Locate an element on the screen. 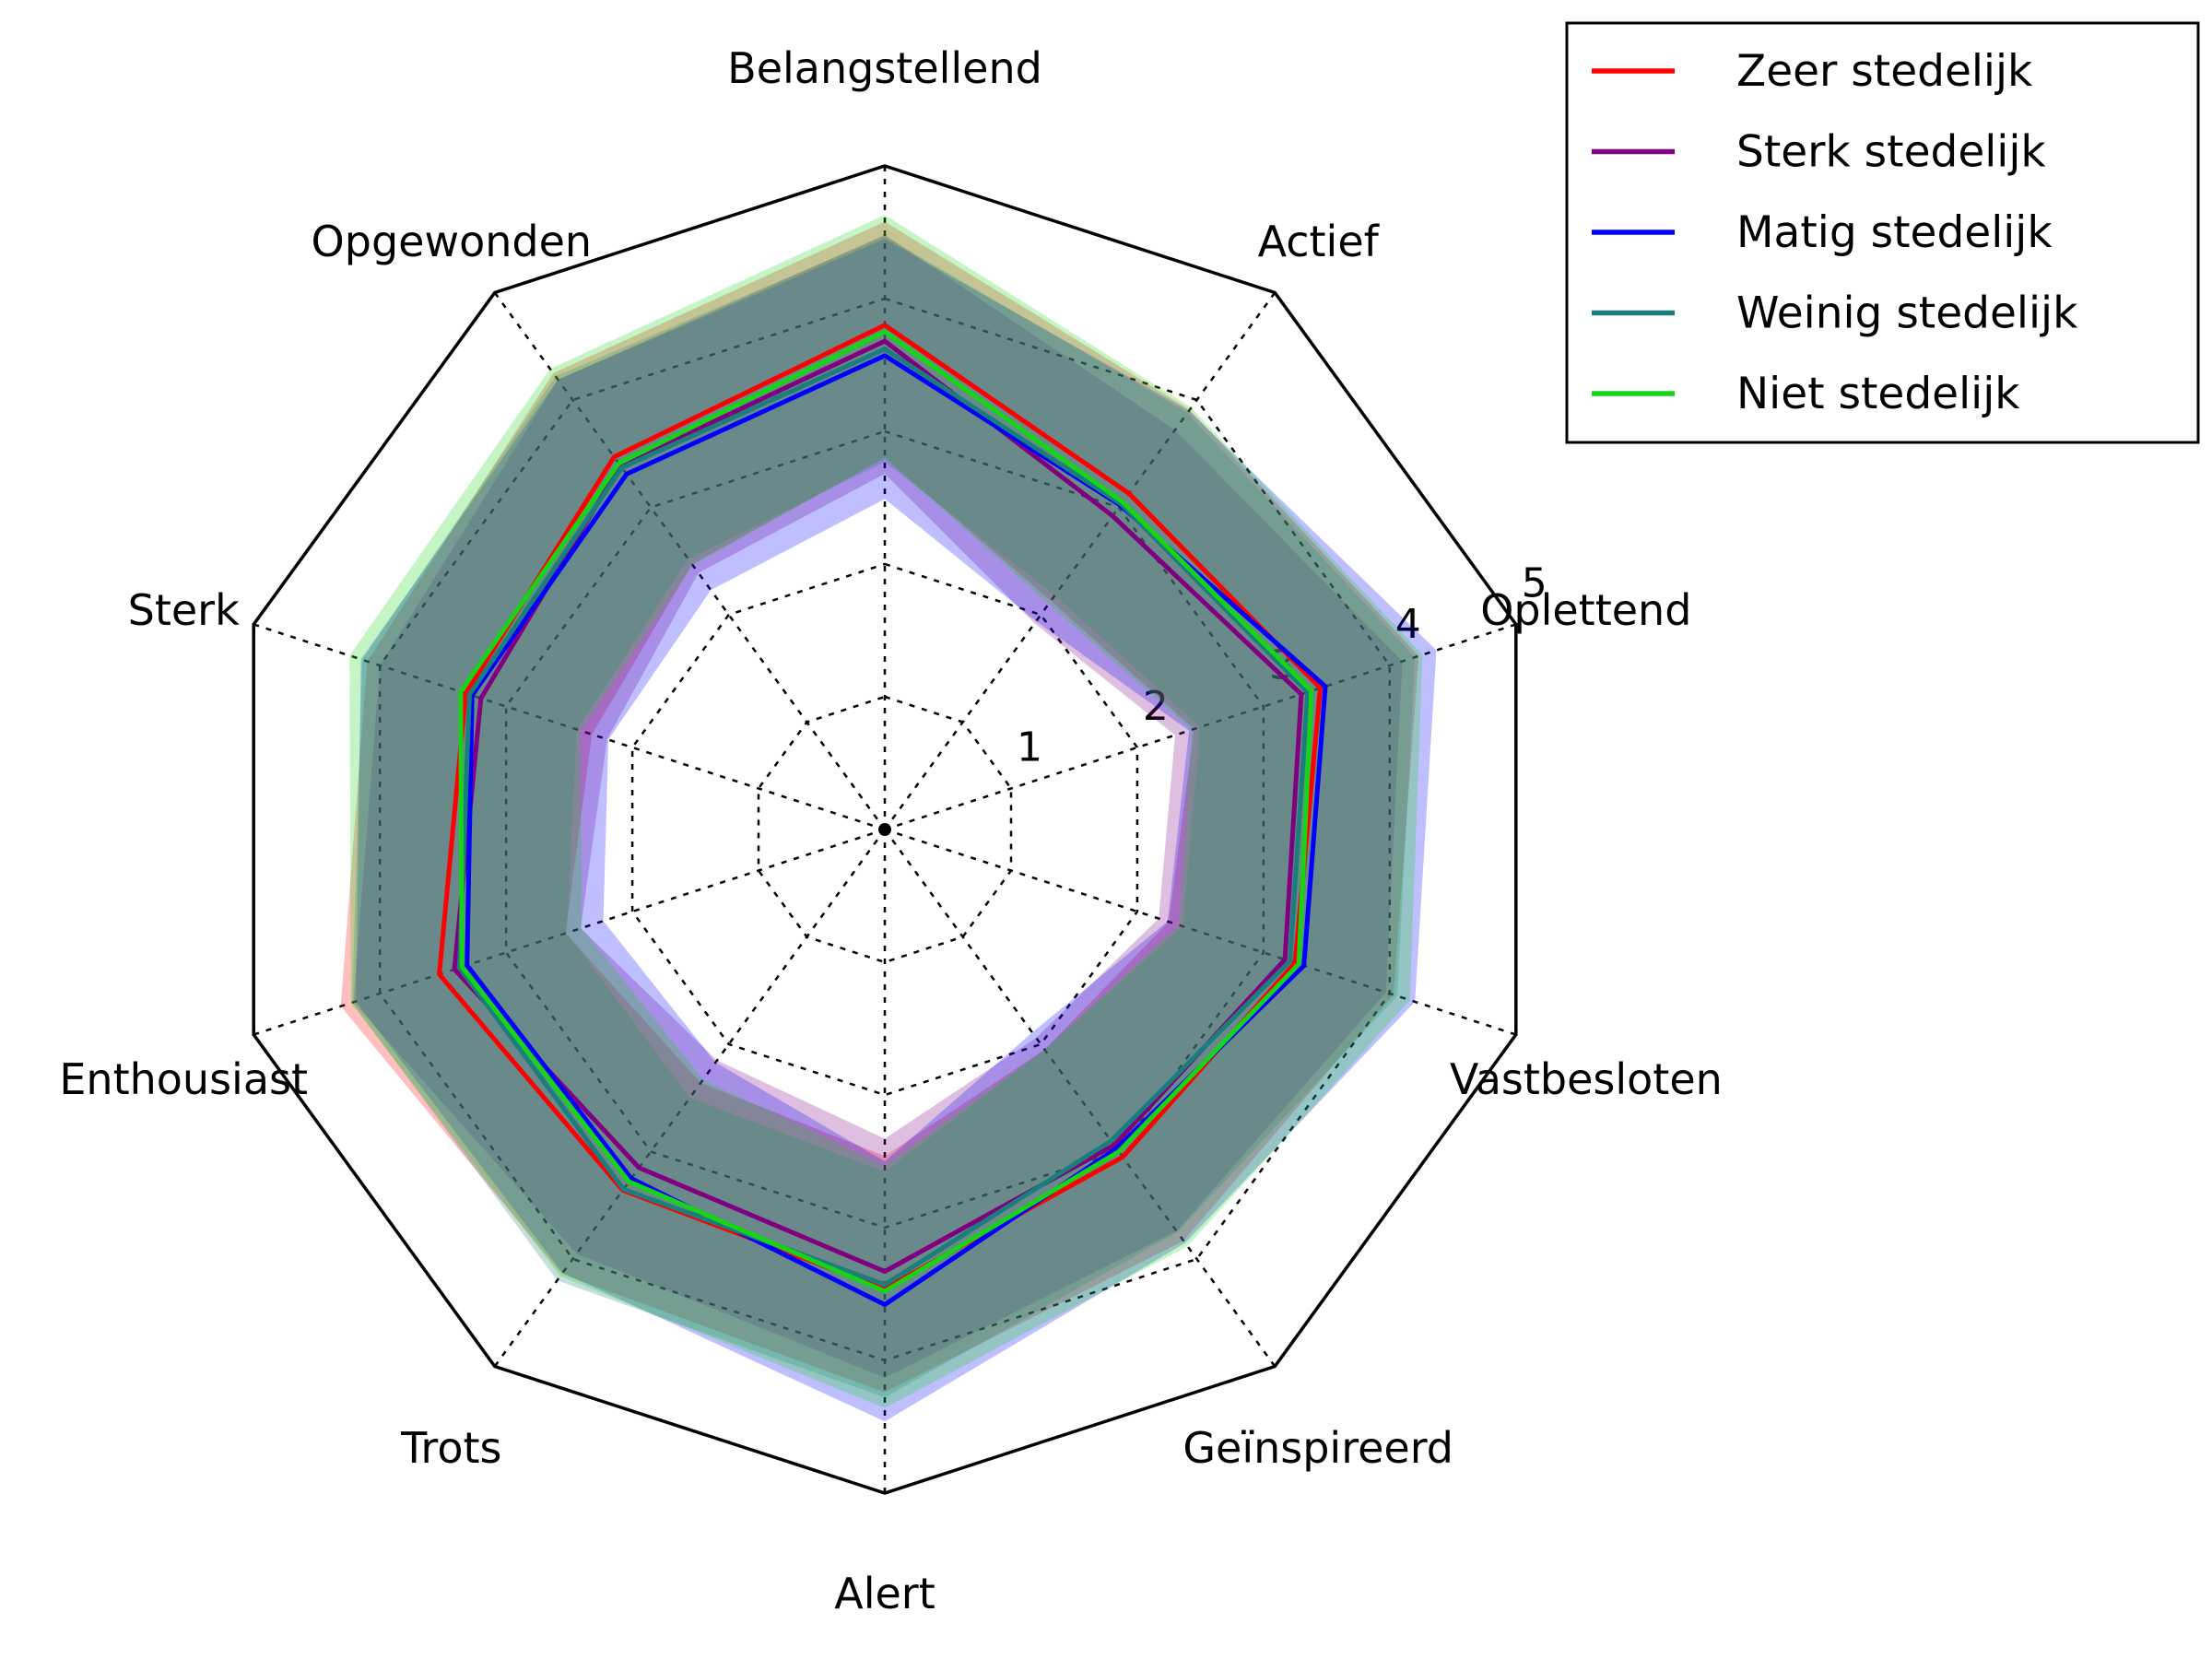 This screenshot has height=1659, width=2212. legend-item: Weinig stedelijk is located at coordinates (1835, 313).